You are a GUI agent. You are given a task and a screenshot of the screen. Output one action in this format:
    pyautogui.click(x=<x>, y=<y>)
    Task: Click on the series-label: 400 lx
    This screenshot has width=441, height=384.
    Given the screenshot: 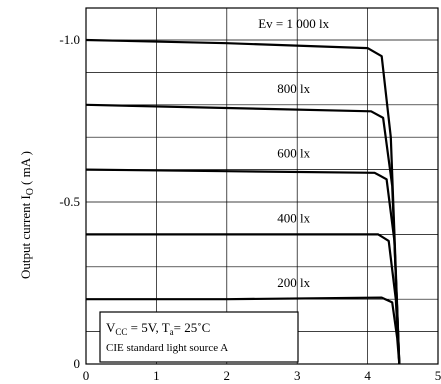 What is the action you would take?
    pyautogui.click(x=293, y=217)
    